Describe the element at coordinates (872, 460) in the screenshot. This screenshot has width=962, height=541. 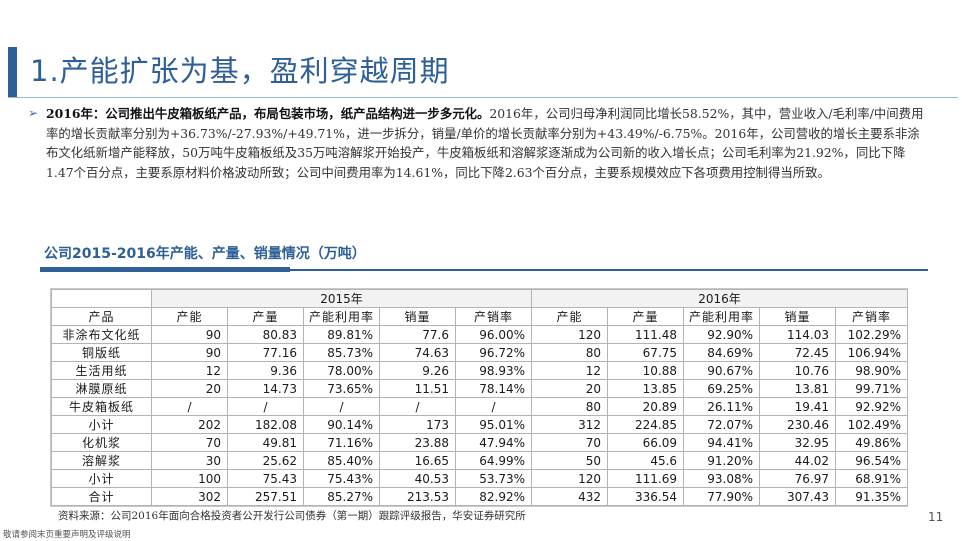
I see `table-cell: 96.54%` at that location.